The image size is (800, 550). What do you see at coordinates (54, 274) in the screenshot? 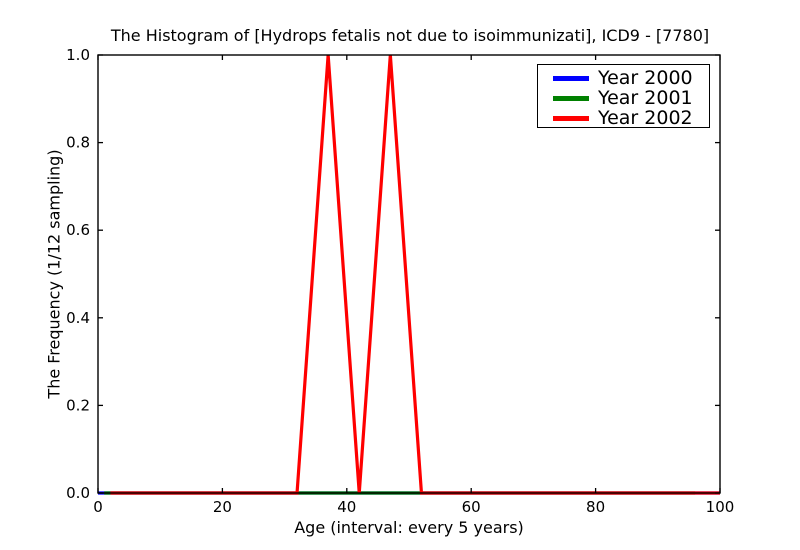
I see `y-axis-label: The Frequency (1/12 sampling)` at bounding box center [54, 274].